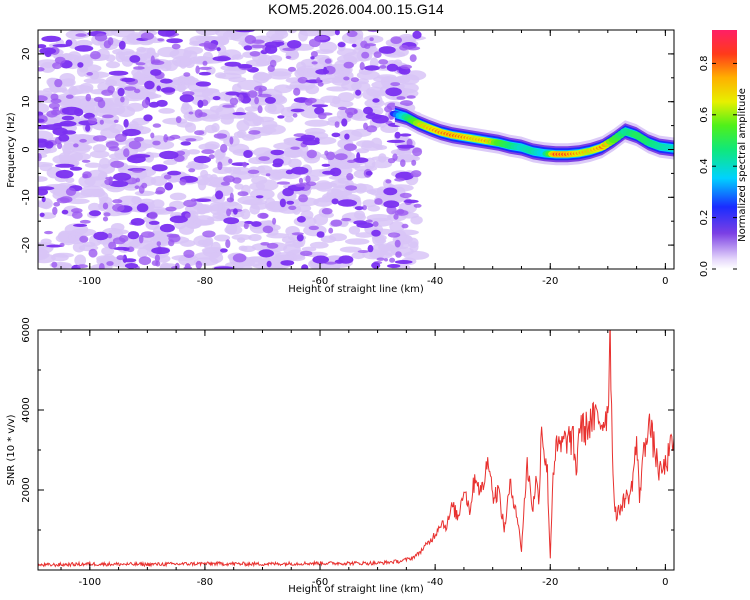  What do you see at coordinates (531, 134) in the screenshot?
I see `spectrogram-ridge` at bounding box center [531, 134].